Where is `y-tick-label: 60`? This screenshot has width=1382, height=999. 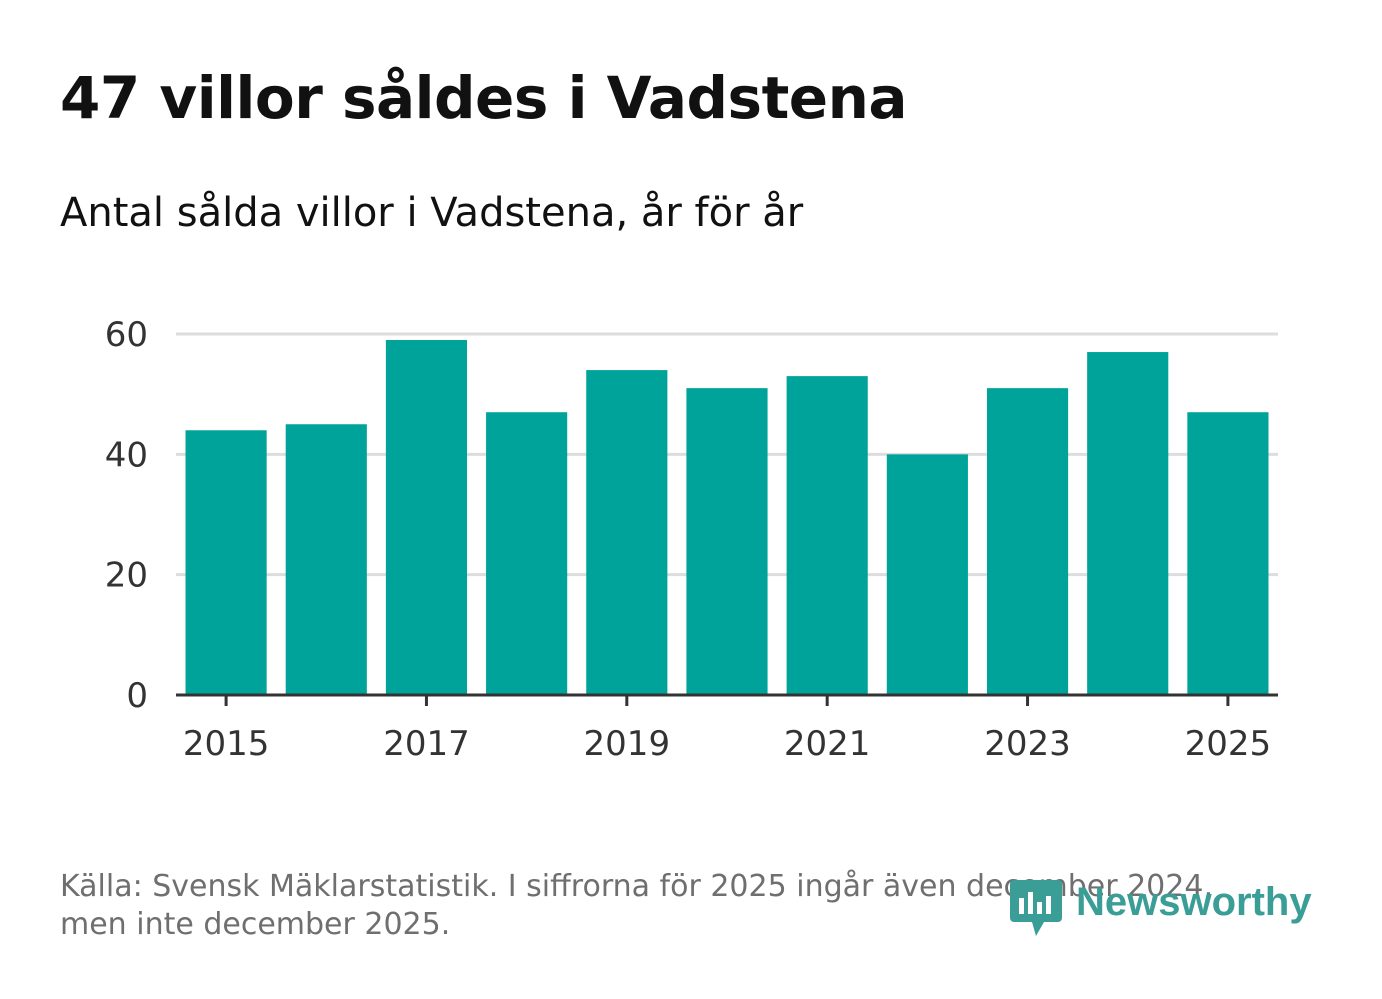
y-tick-label: 60 is located at coordinates (126, 335).